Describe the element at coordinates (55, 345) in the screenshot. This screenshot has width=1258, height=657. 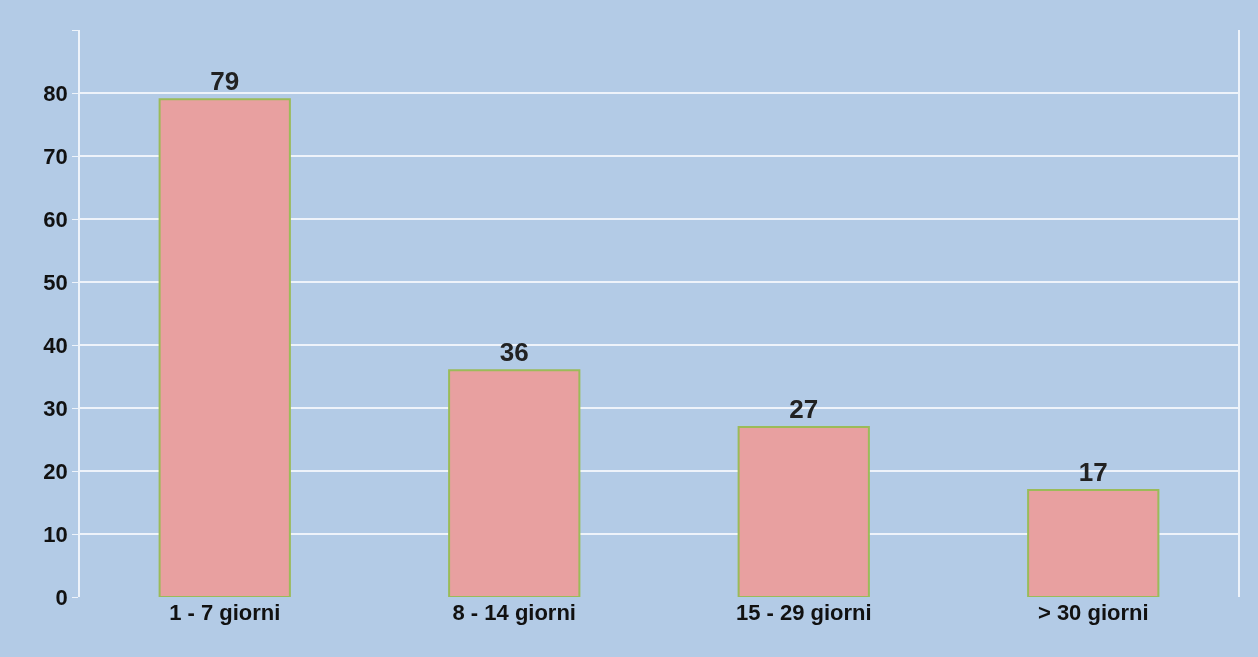
I see `y-tick-label: 40` at that location.